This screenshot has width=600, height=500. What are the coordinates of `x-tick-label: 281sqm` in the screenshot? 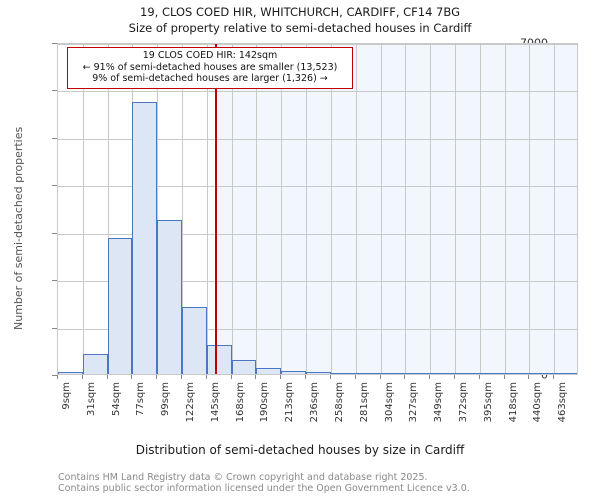 It's located at (364, 402).